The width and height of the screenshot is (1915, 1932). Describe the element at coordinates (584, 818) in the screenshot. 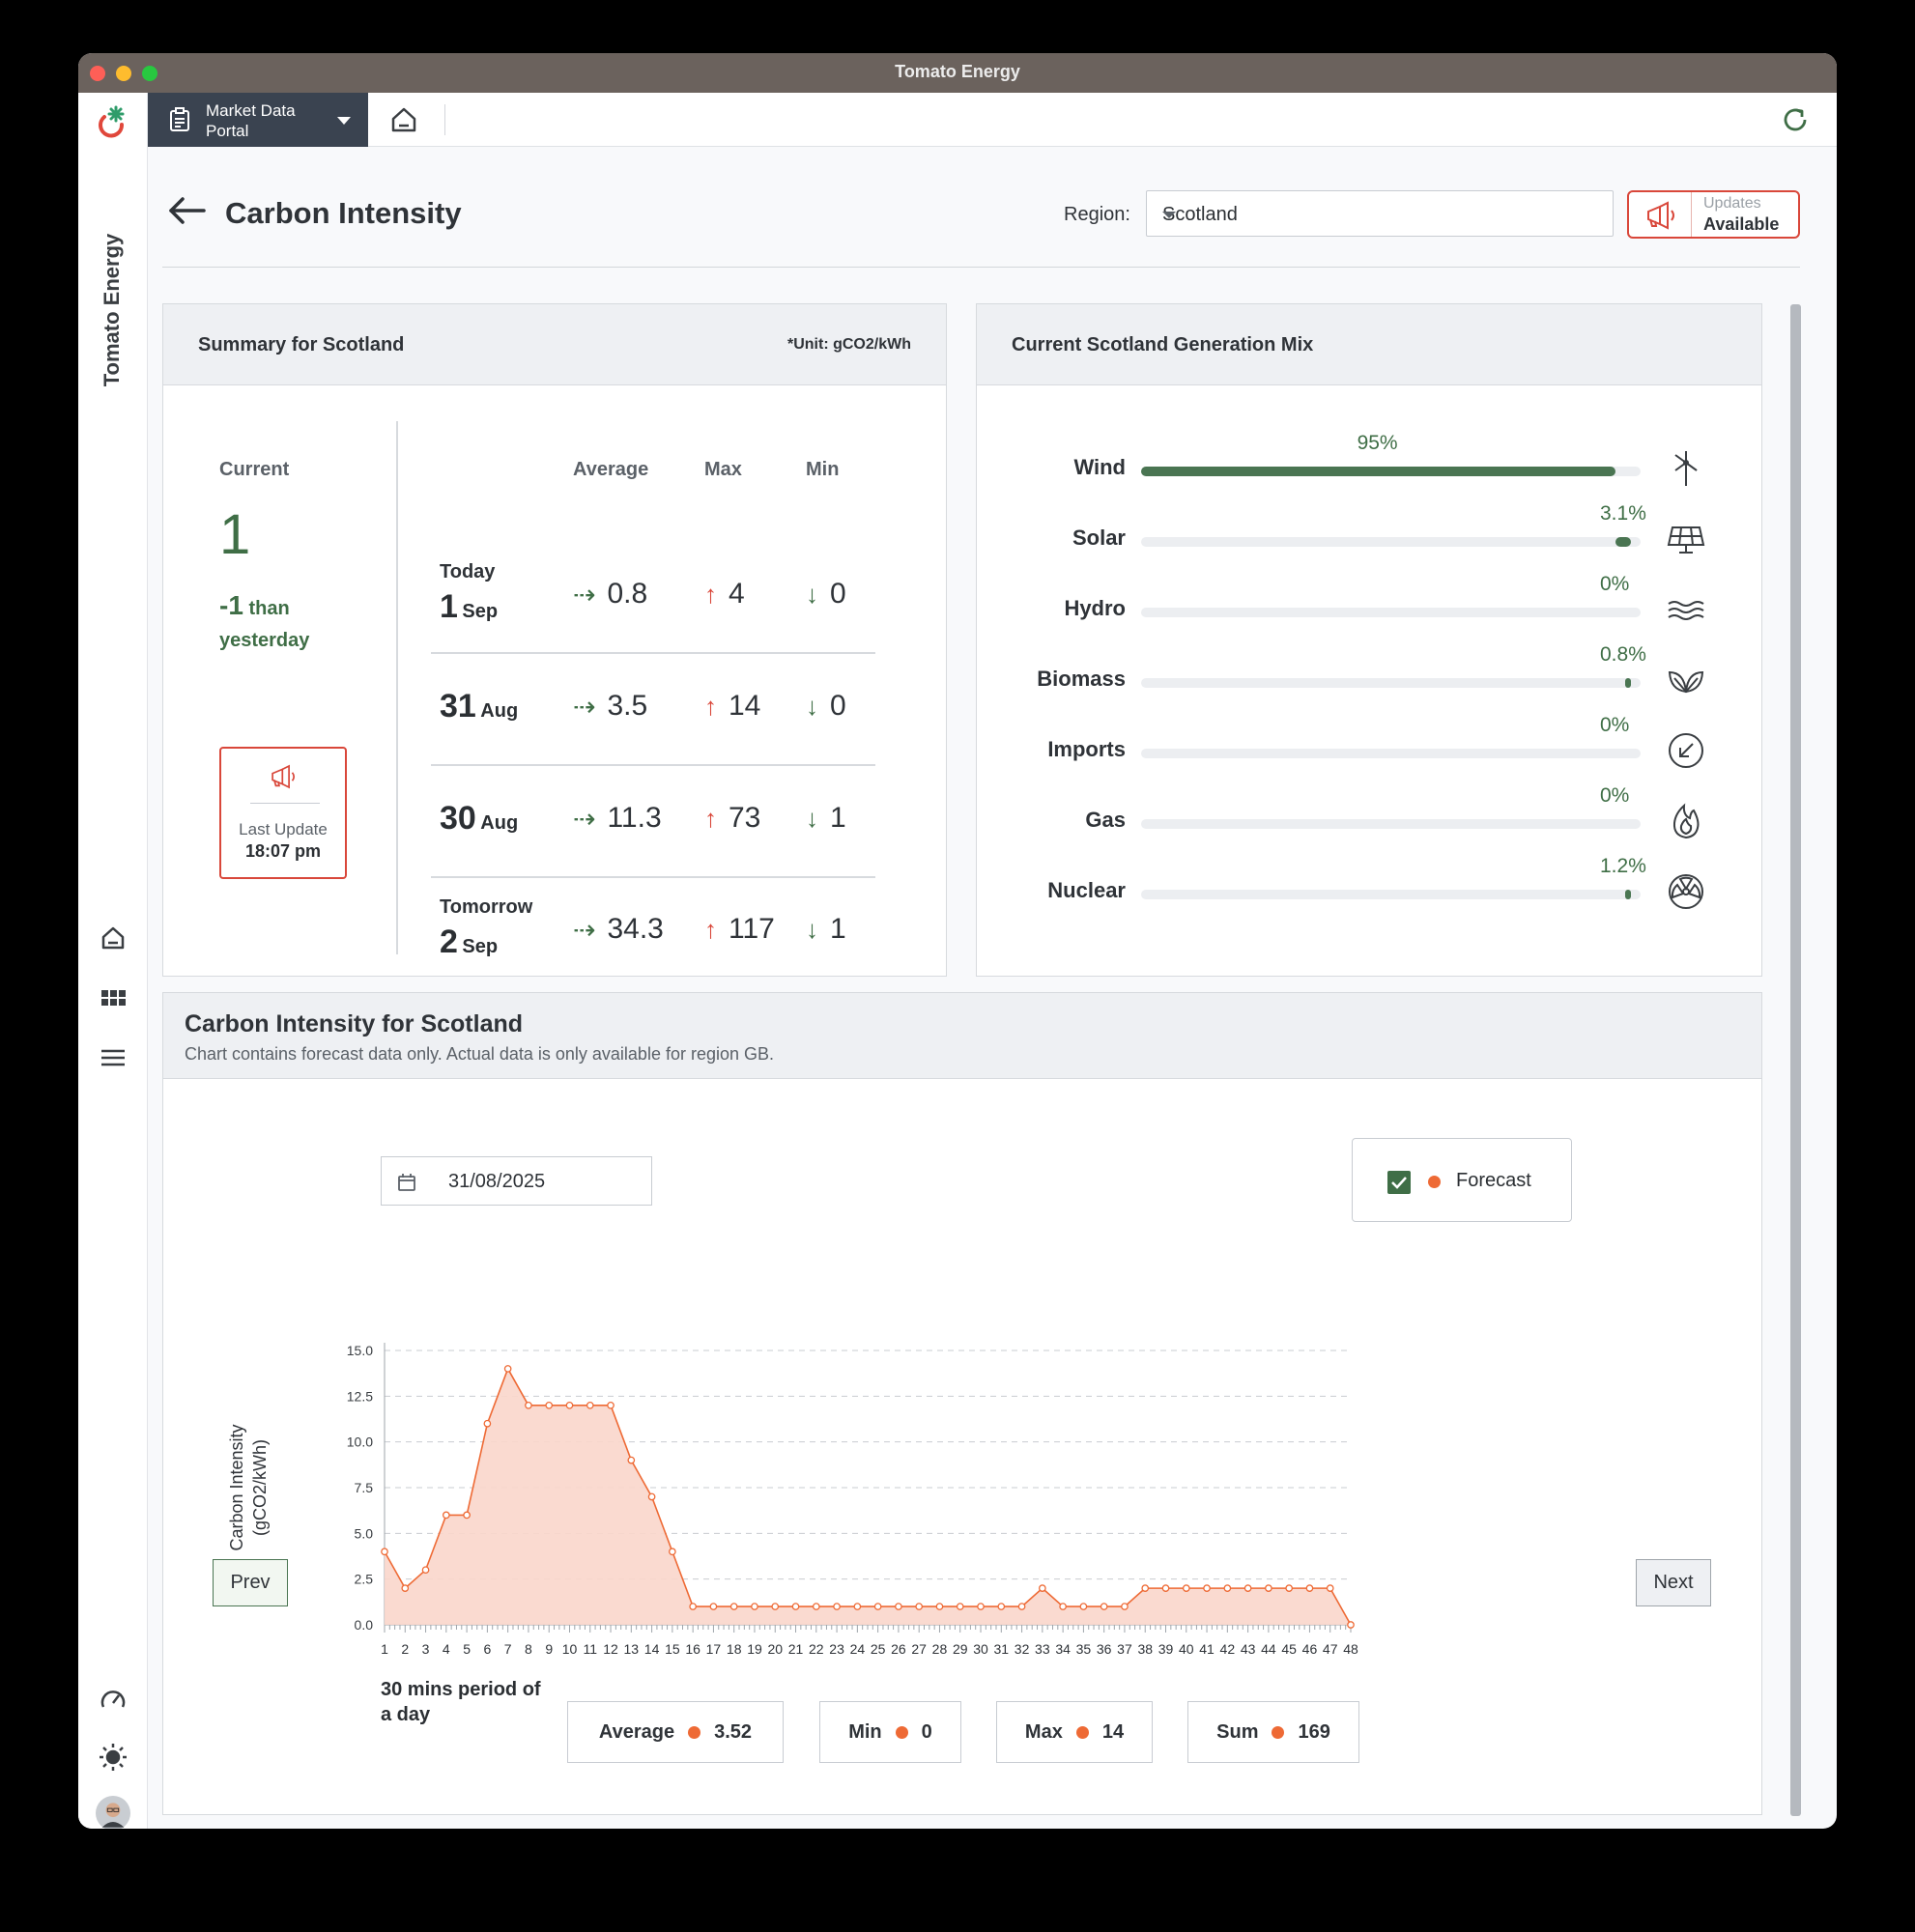

I see `arrow-right-icon: ⇢` at that location.